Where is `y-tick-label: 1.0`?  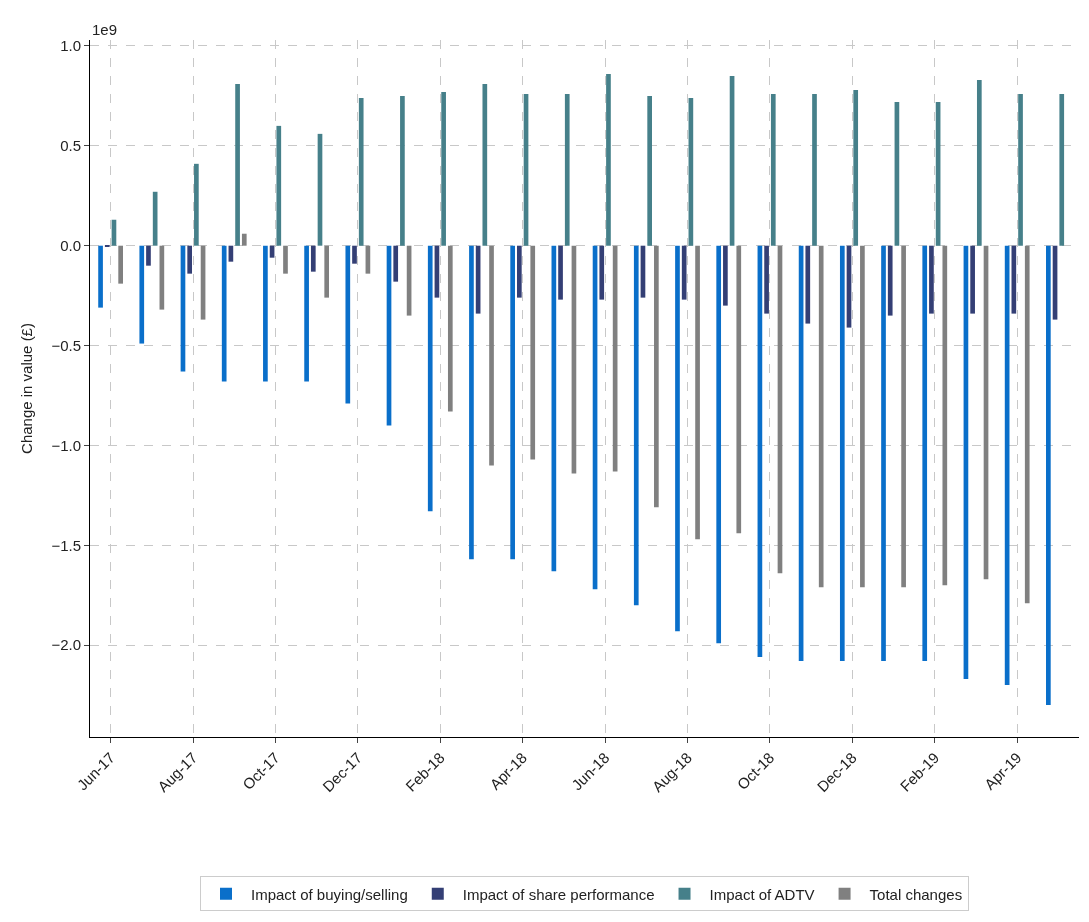 y-tick-label: 1.0 is located at coordinates (70, 46).